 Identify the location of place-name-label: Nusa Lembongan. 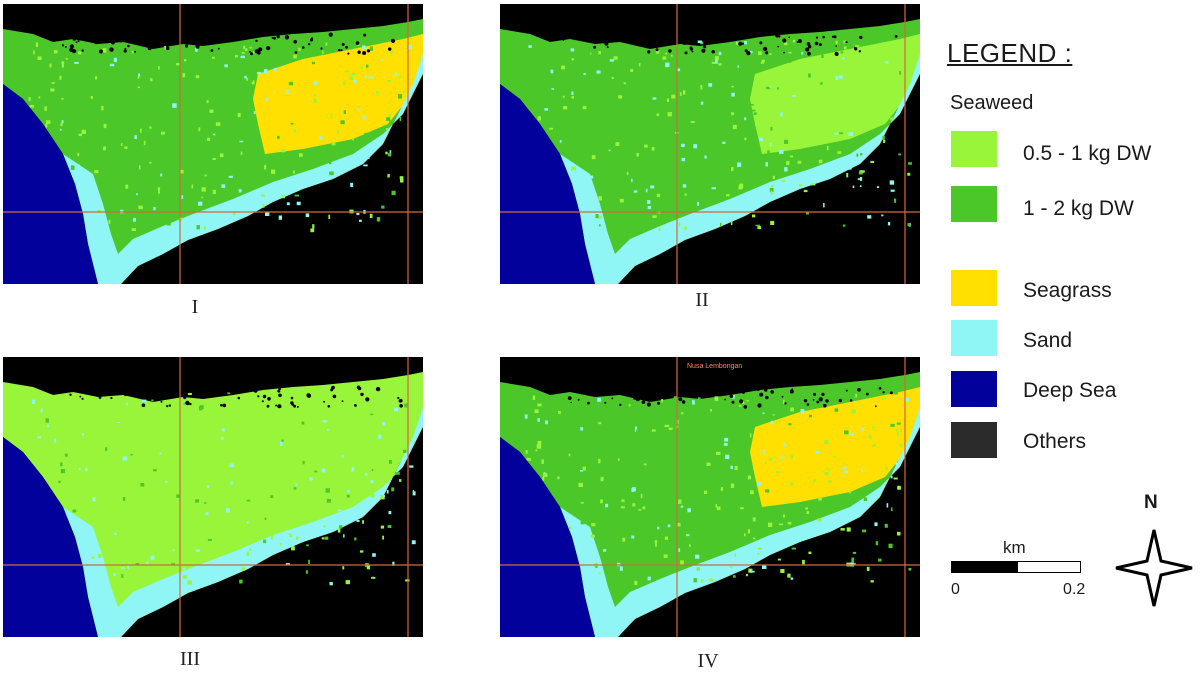
(715, 366).